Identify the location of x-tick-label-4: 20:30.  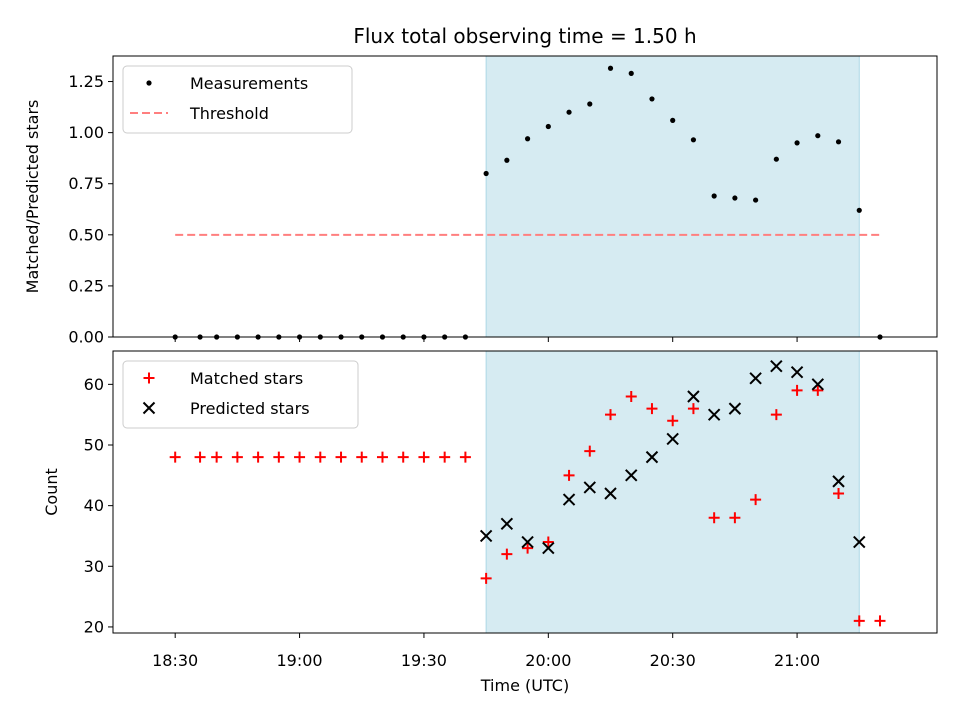
(673, 660).